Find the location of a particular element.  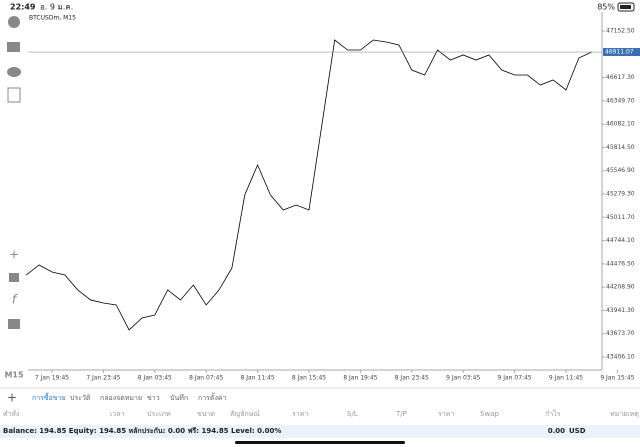

new-icon is located at coordinates (14, 95).